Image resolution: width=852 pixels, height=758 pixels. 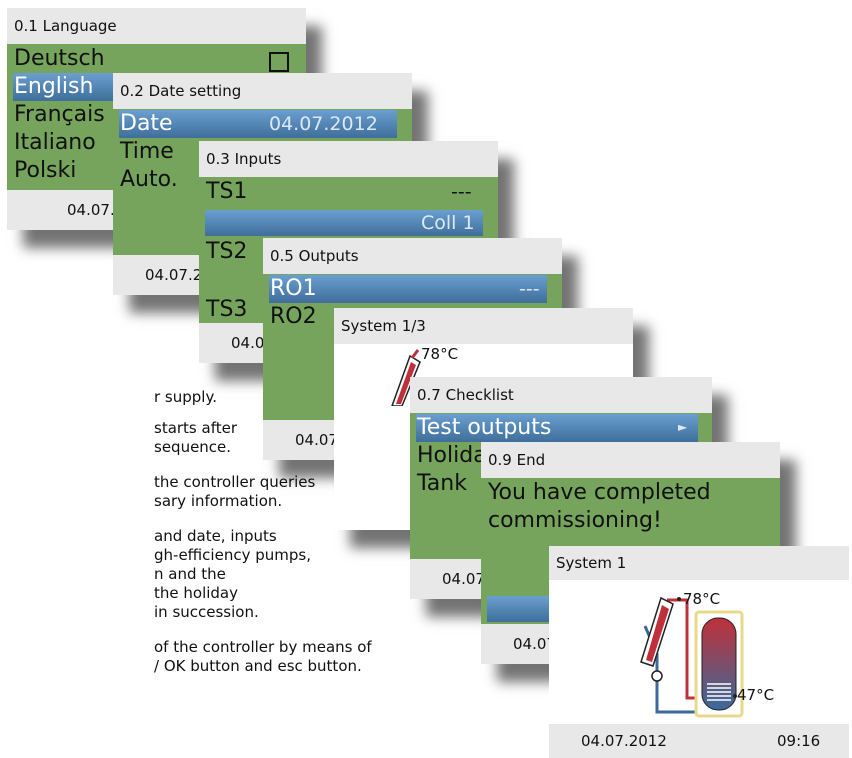 I want to click on screen-title: System 1, so click(x=699, y=563).